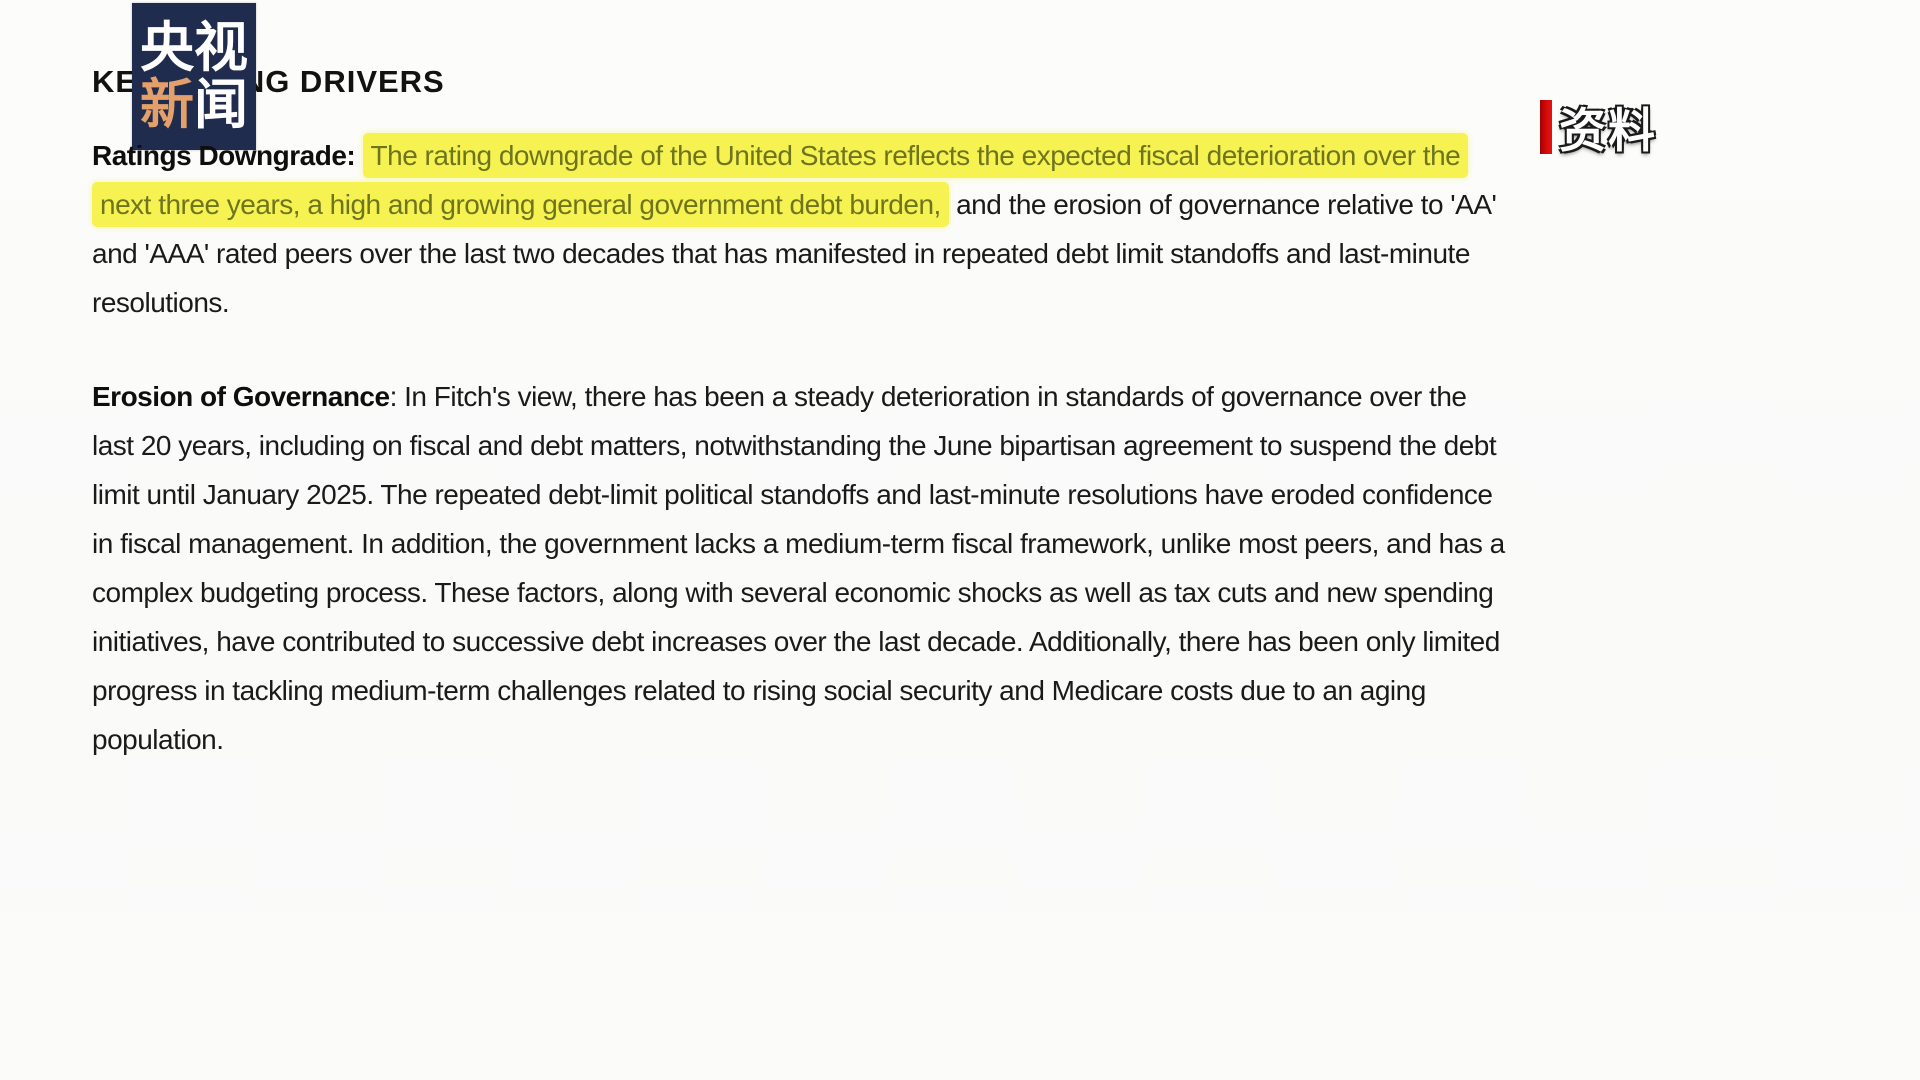 The width and height of the screenshot is (1920, 1080). I want to click on archive-footage-stamp: 资料, so click(1598, 126).